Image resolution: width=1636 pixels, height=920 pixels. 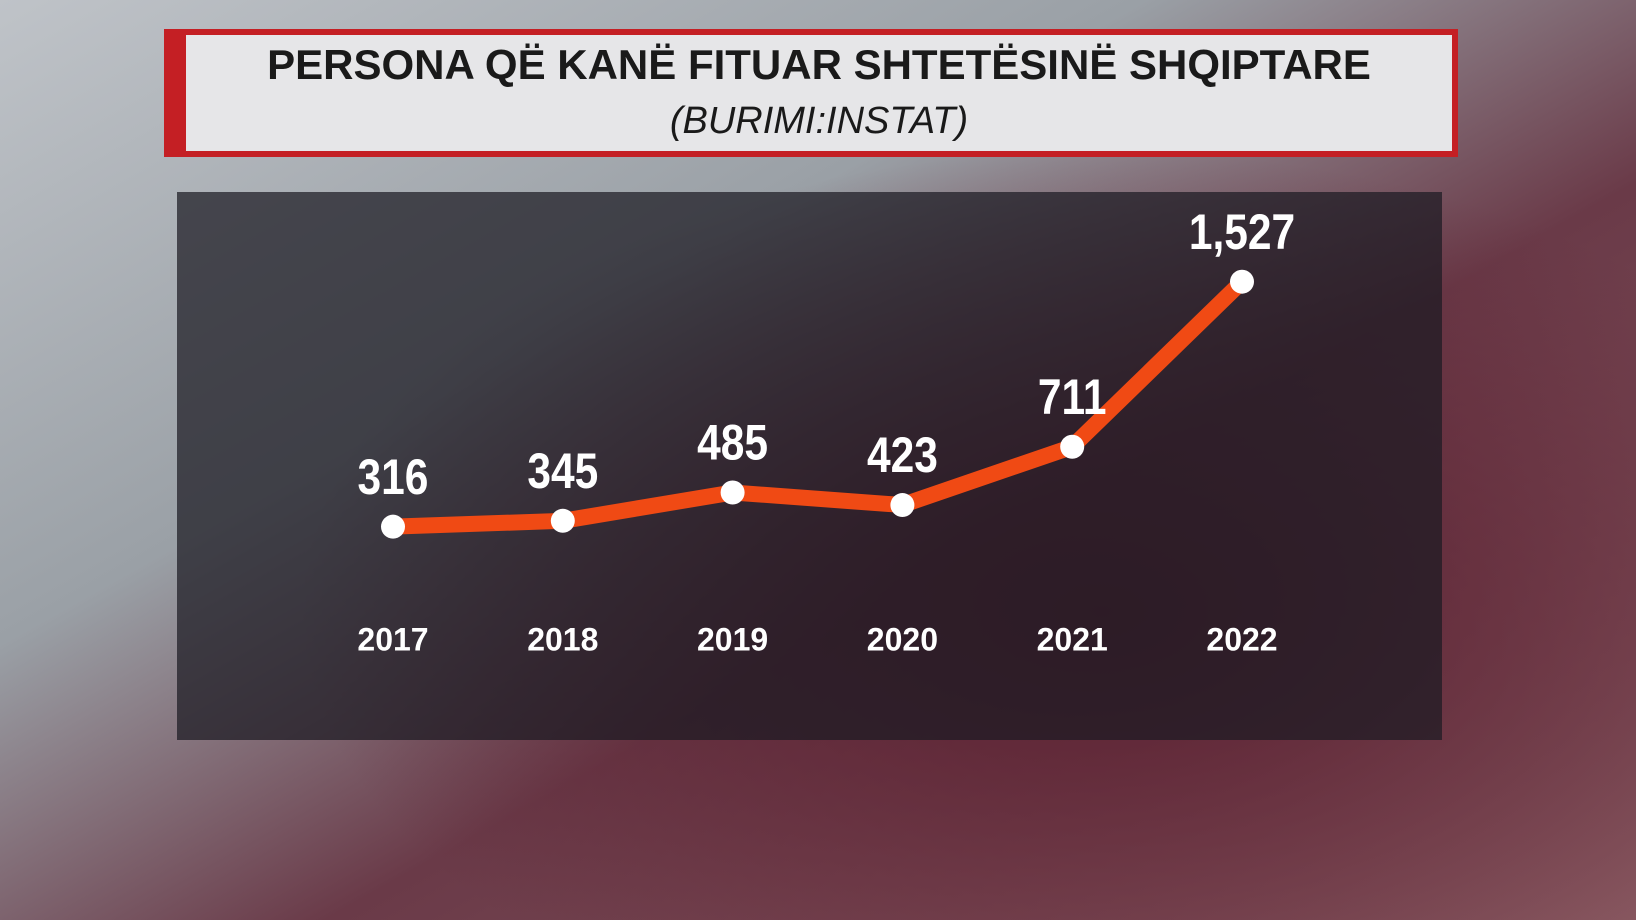 I want to click on x-tick-label: 2018, so click(x=562, y=639).